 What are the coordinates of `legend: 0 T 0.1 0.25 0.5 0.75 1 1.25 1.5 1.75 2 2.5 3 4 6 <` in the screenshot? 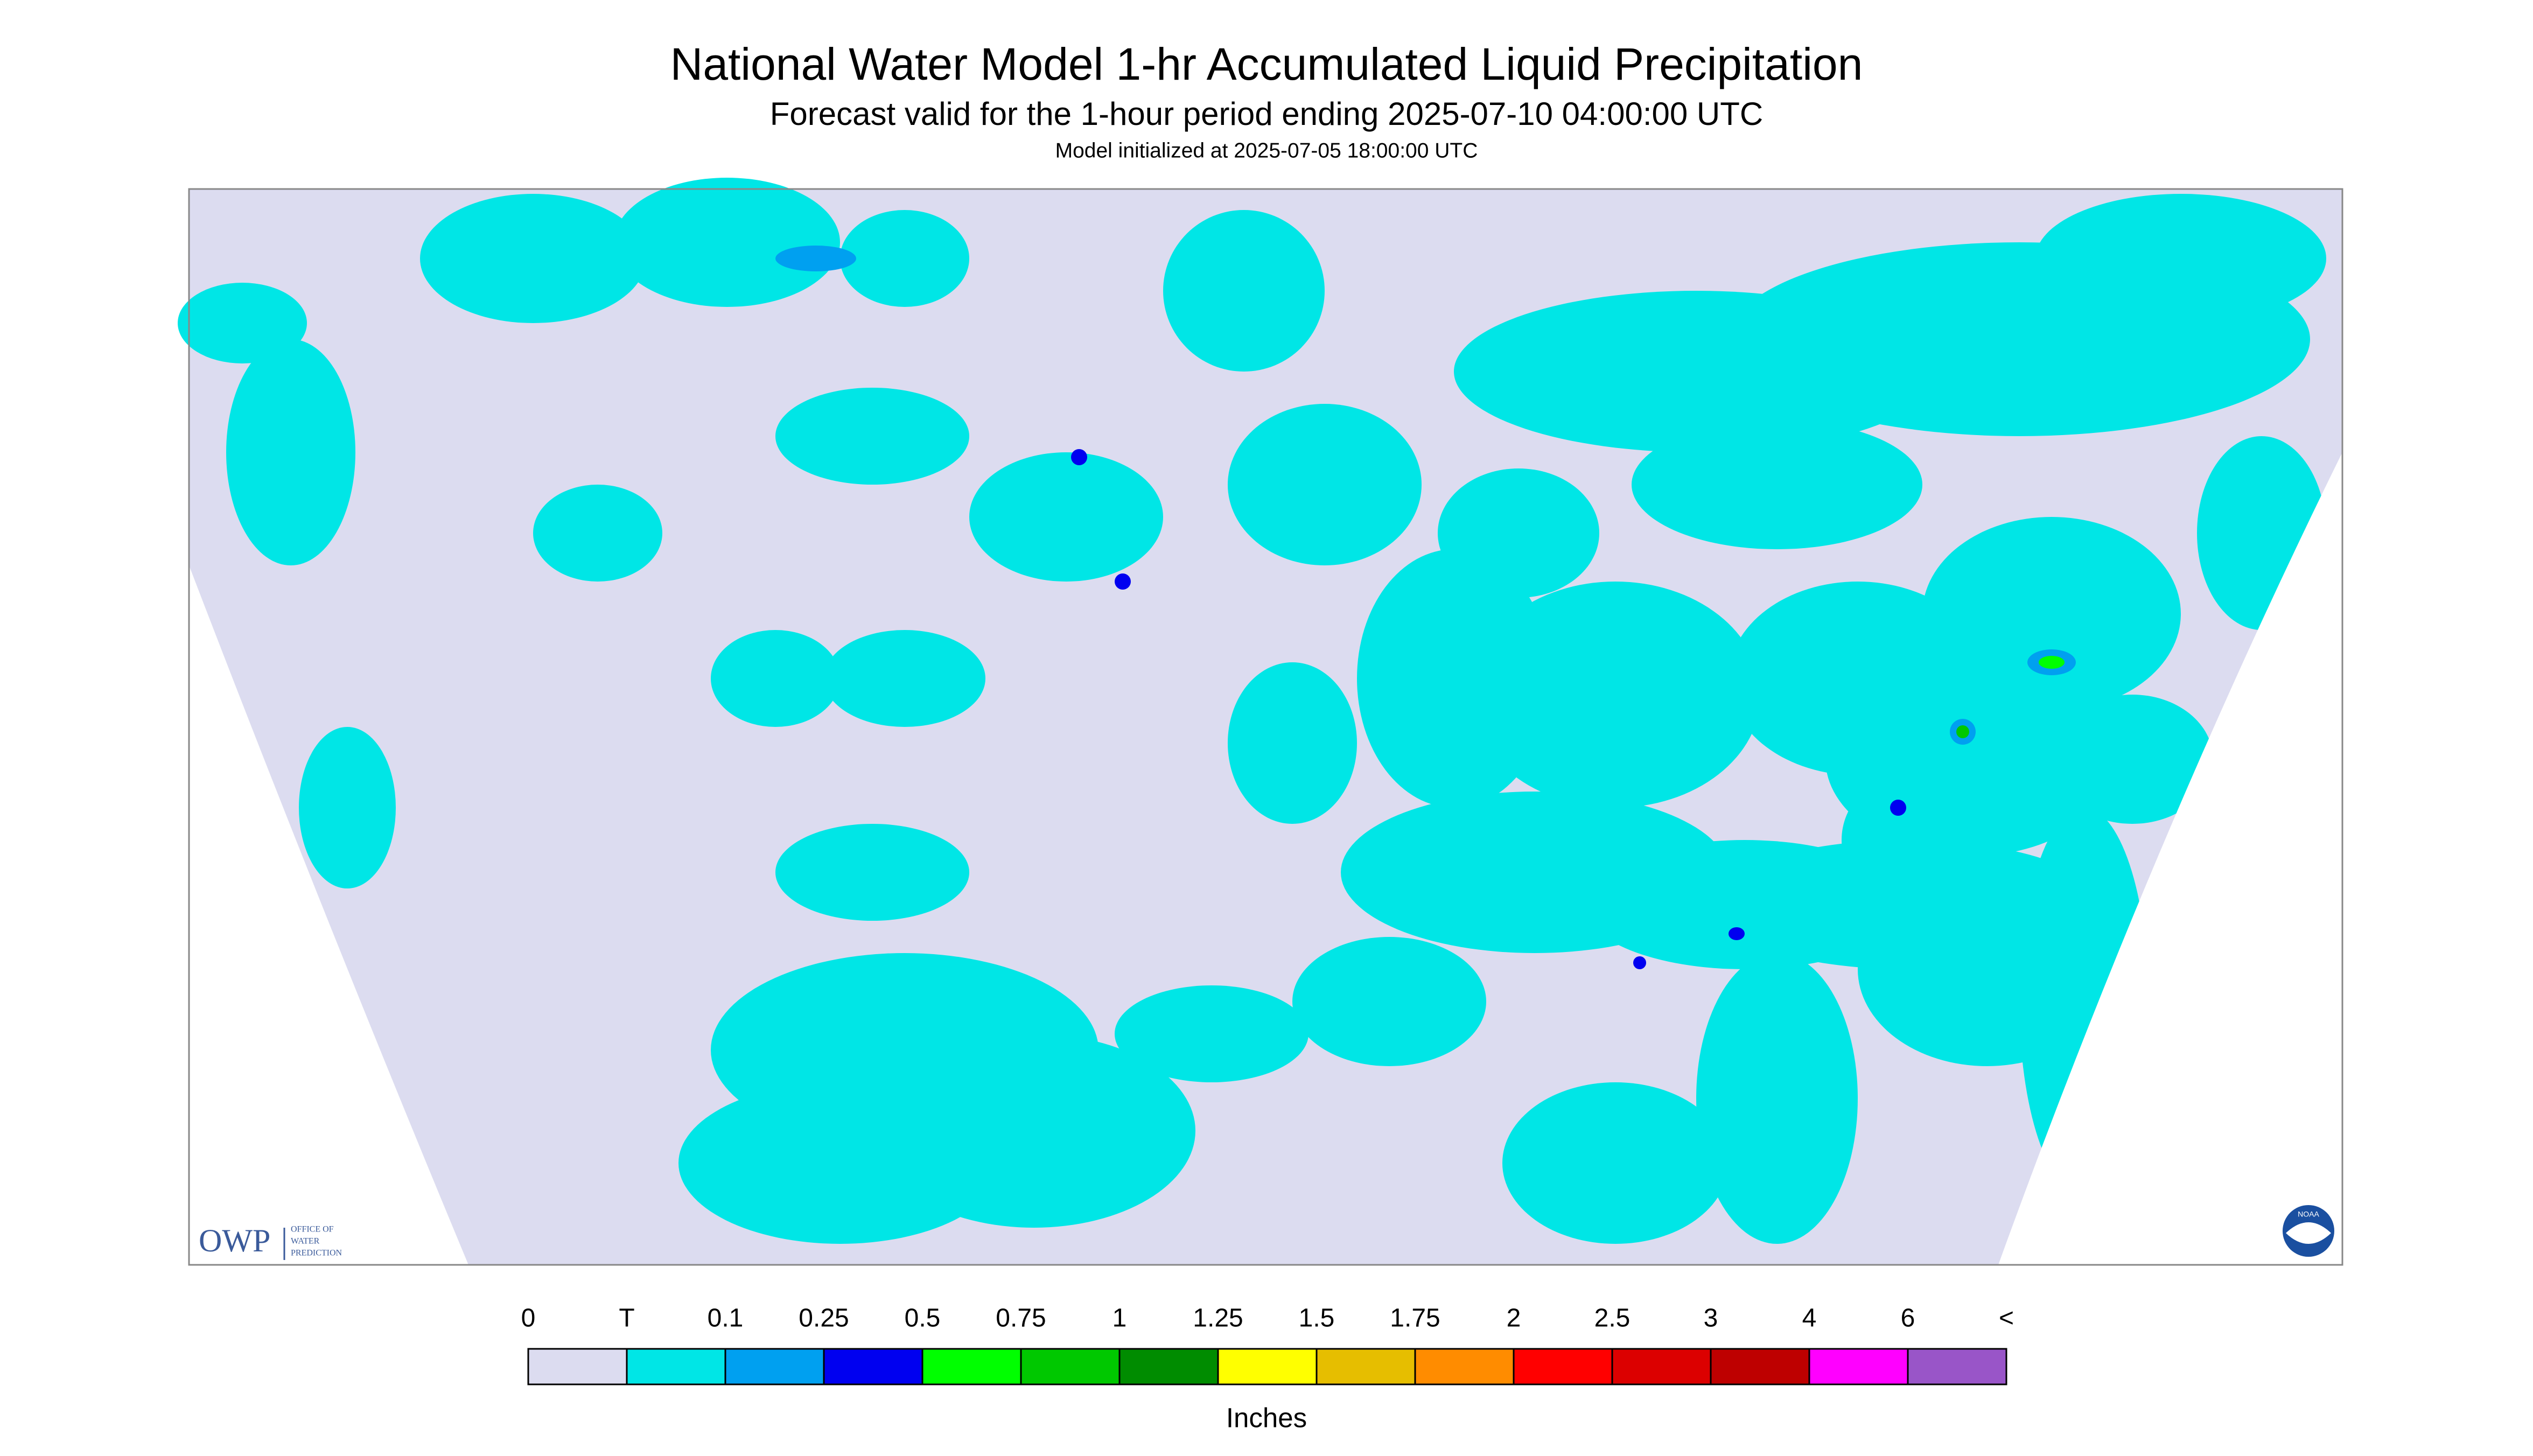 It's located at (1267, 1344).